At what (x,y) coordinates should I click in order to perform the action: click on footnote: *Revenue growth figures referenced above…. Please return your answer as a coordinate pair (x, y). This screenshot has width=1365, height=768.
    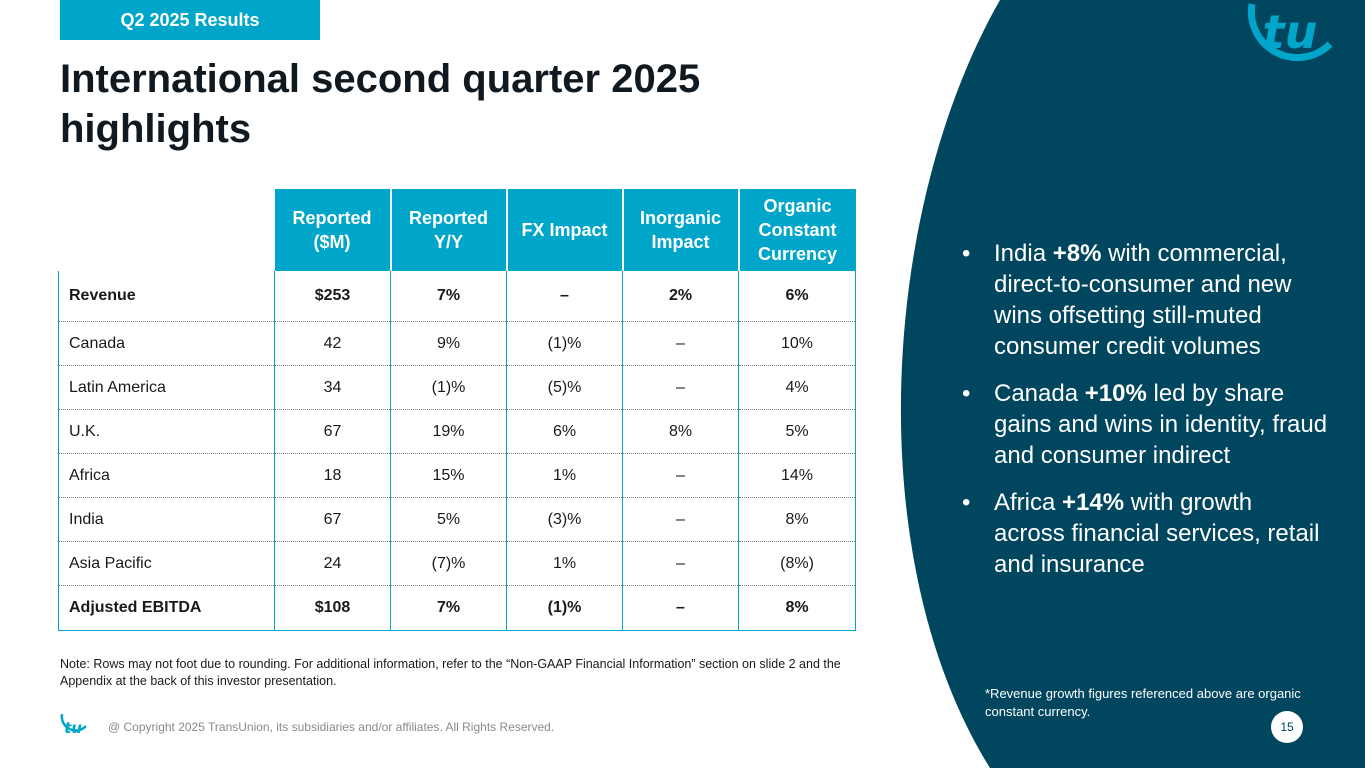
    Looking at the image, I should click on (1143, 702).